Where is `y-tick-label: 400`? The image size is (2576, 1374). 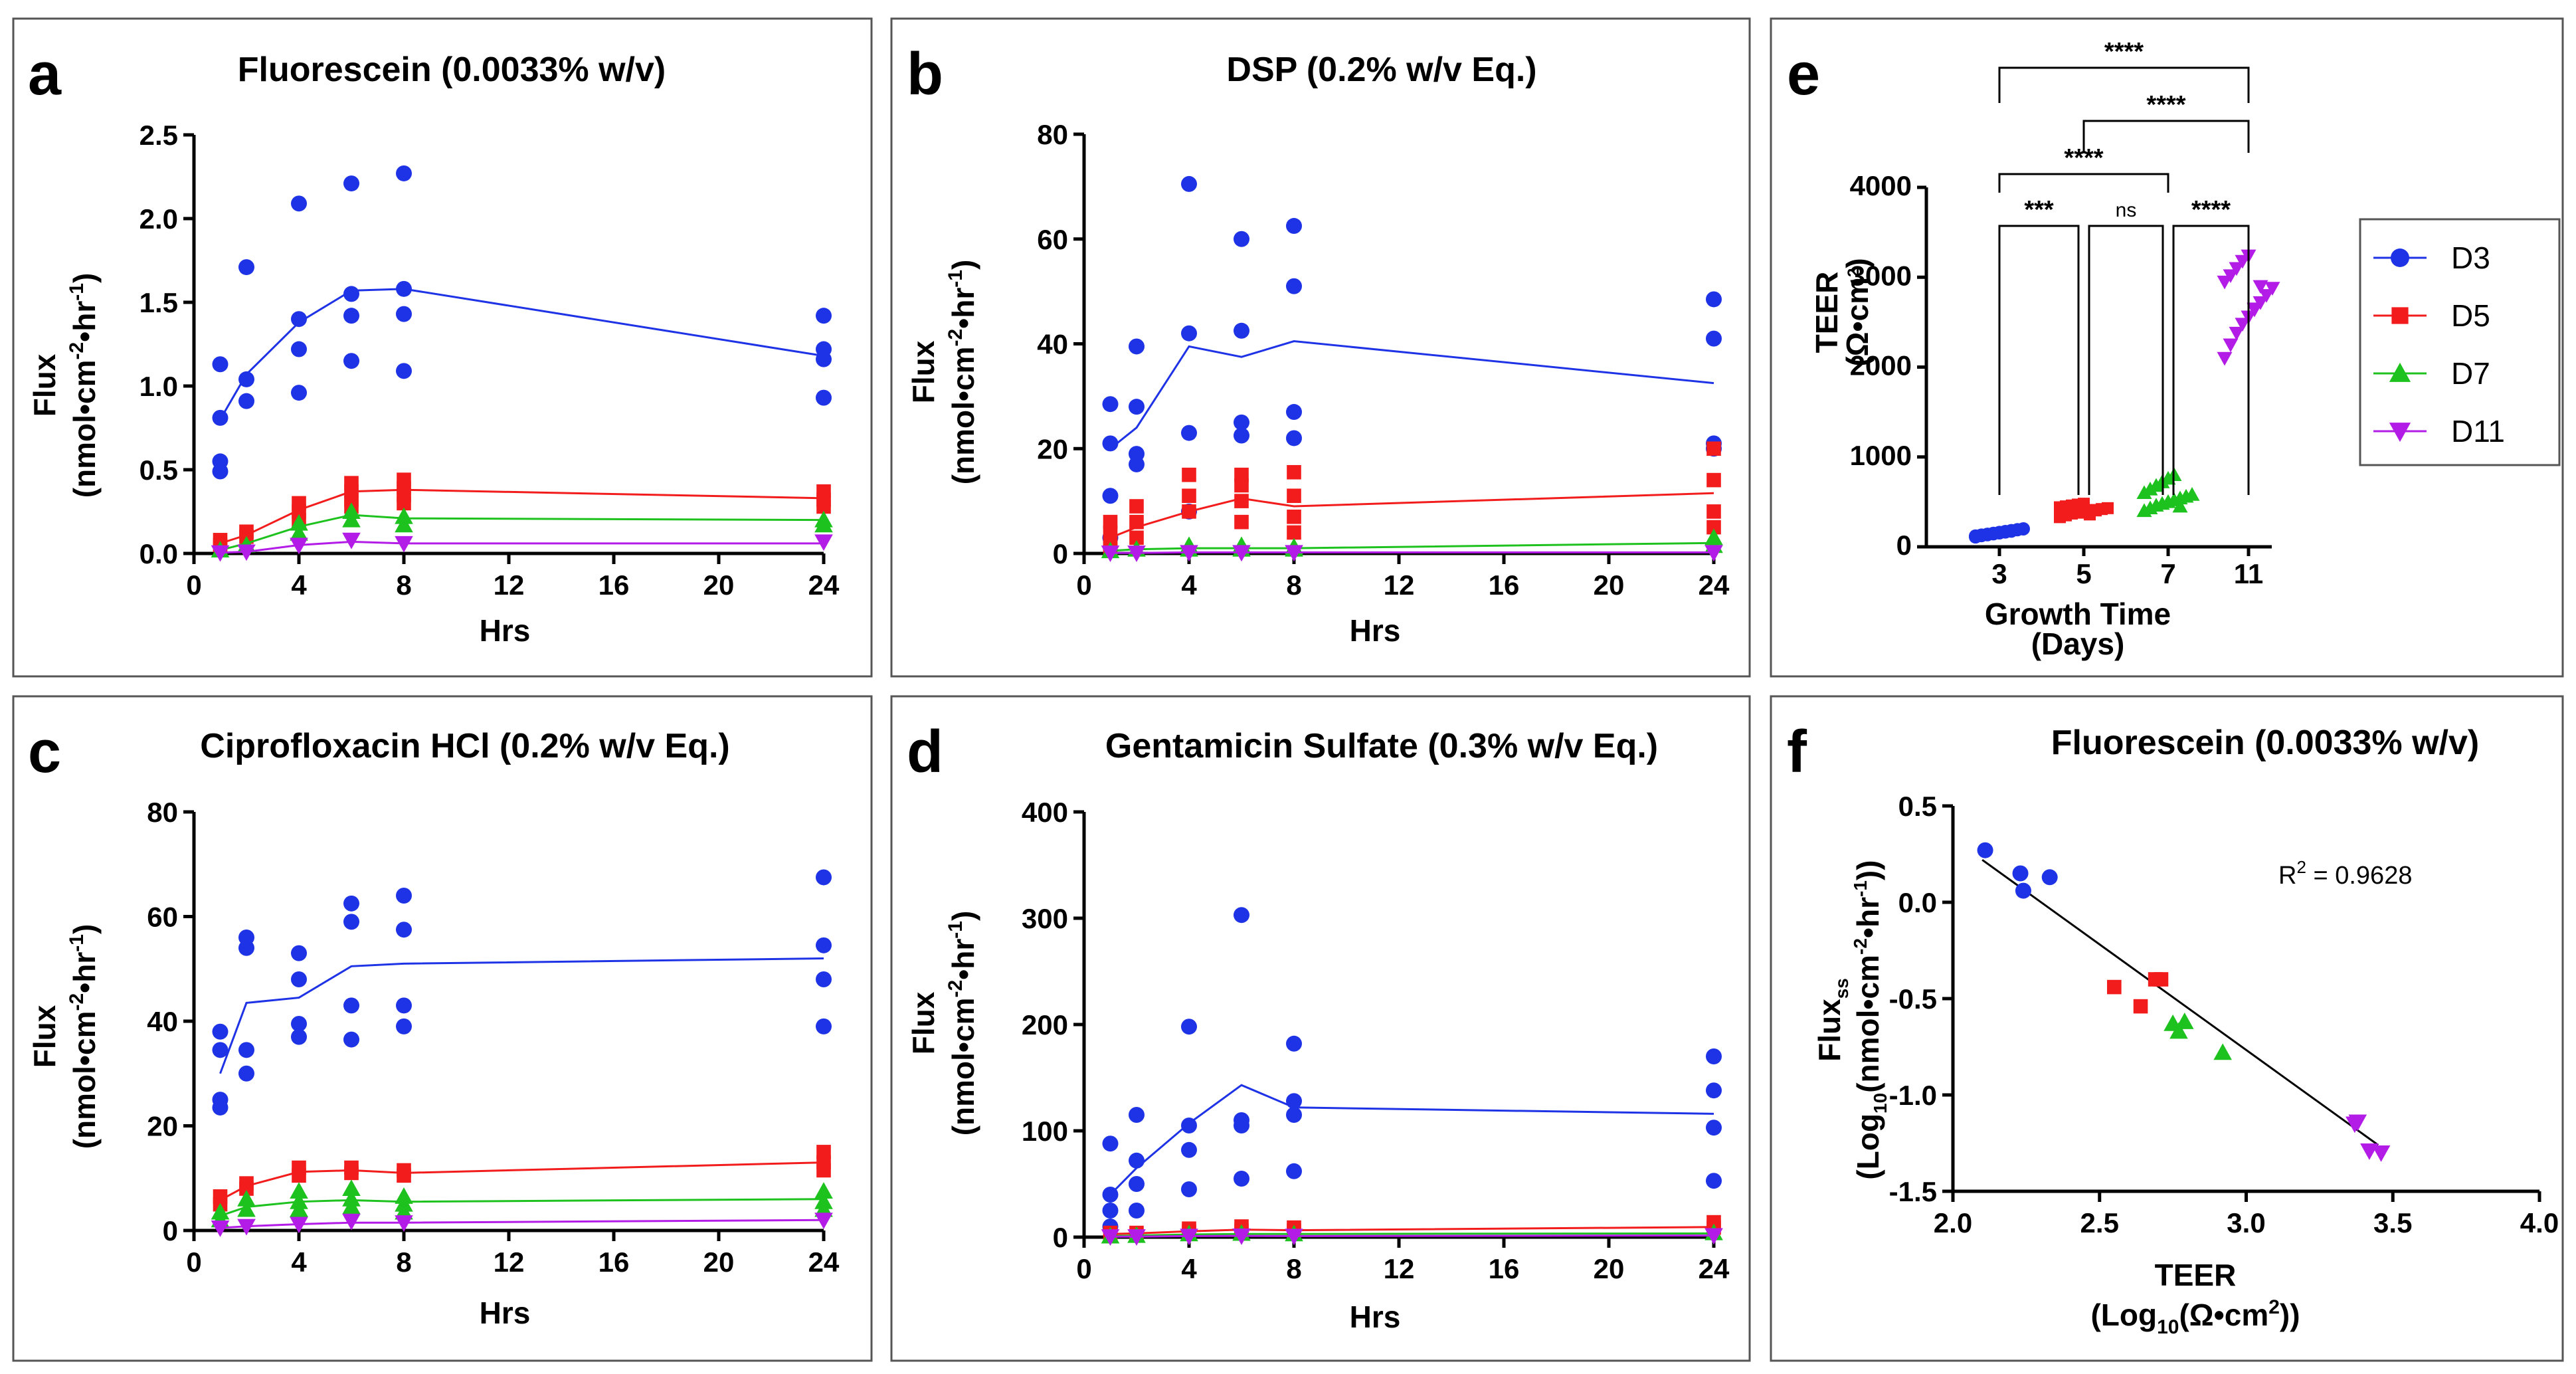 y-tick-label: 400 is located at coordinates (1045, 812).